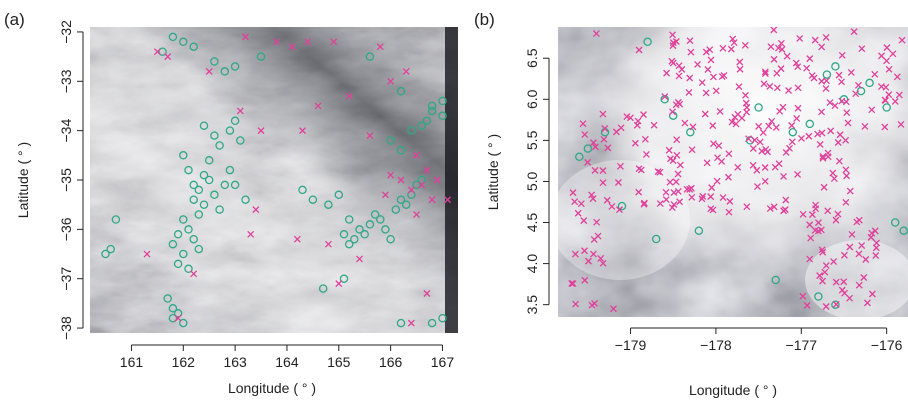  What do you see at coordinates (66, 229) in the screenshot?
I see `y-tick-label: −36` at bounding box center [66, 229].